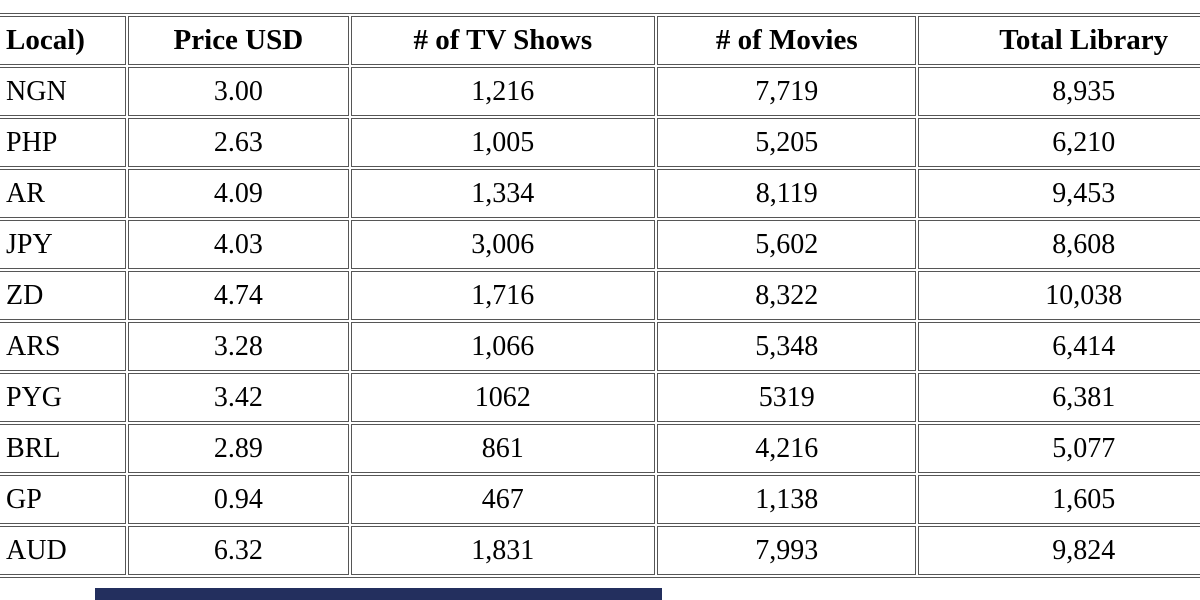  I want to click on table-row: PYG 3.42 1062 5319 6,381, so click(600, 397).